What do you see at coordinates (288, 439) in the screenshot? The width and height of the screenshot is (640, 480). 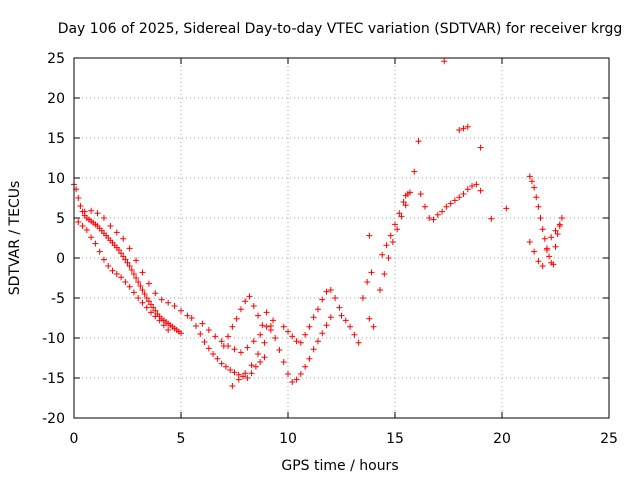 I see `x-tick-label: 10` at bounding box center [288, 439].